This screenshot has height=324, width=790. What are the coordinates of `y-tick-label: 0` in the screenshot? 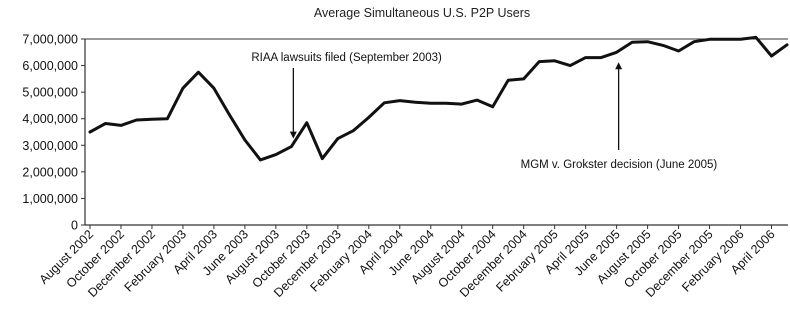 It's located at (74, 226).